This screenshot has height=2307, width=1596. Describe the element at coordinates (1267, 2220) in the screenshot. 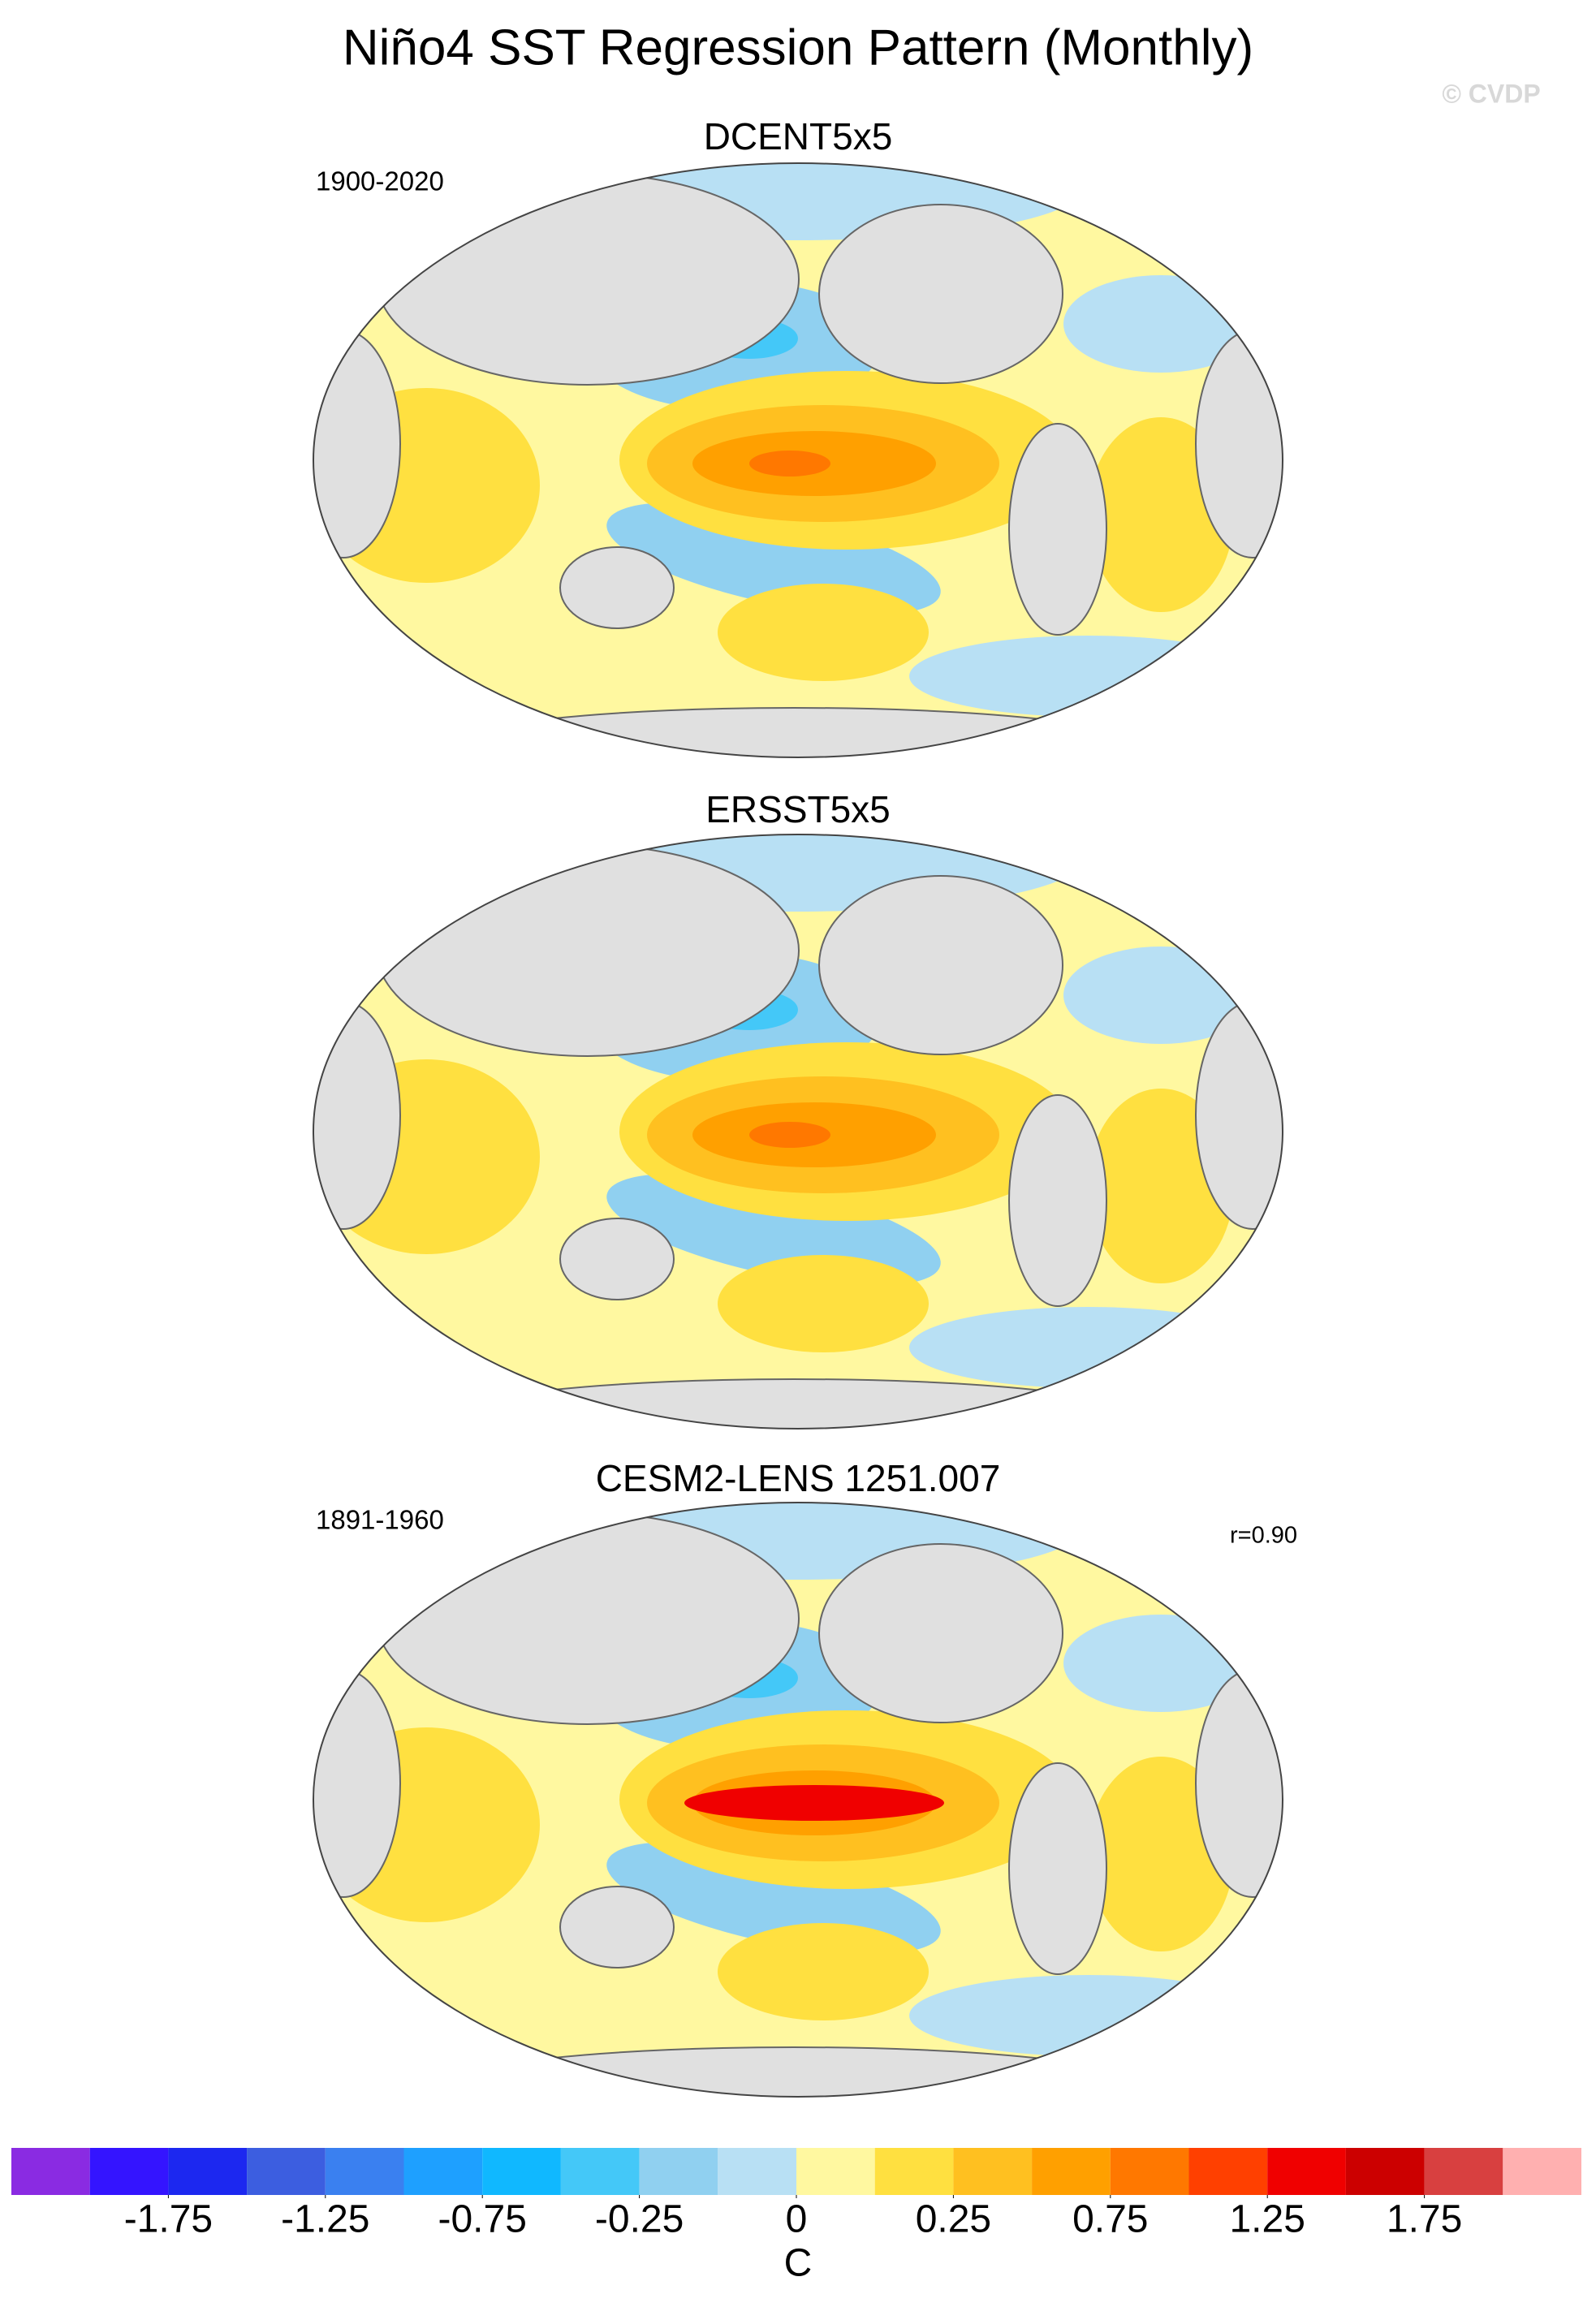

I see `tick-label: 1.25` at that location.